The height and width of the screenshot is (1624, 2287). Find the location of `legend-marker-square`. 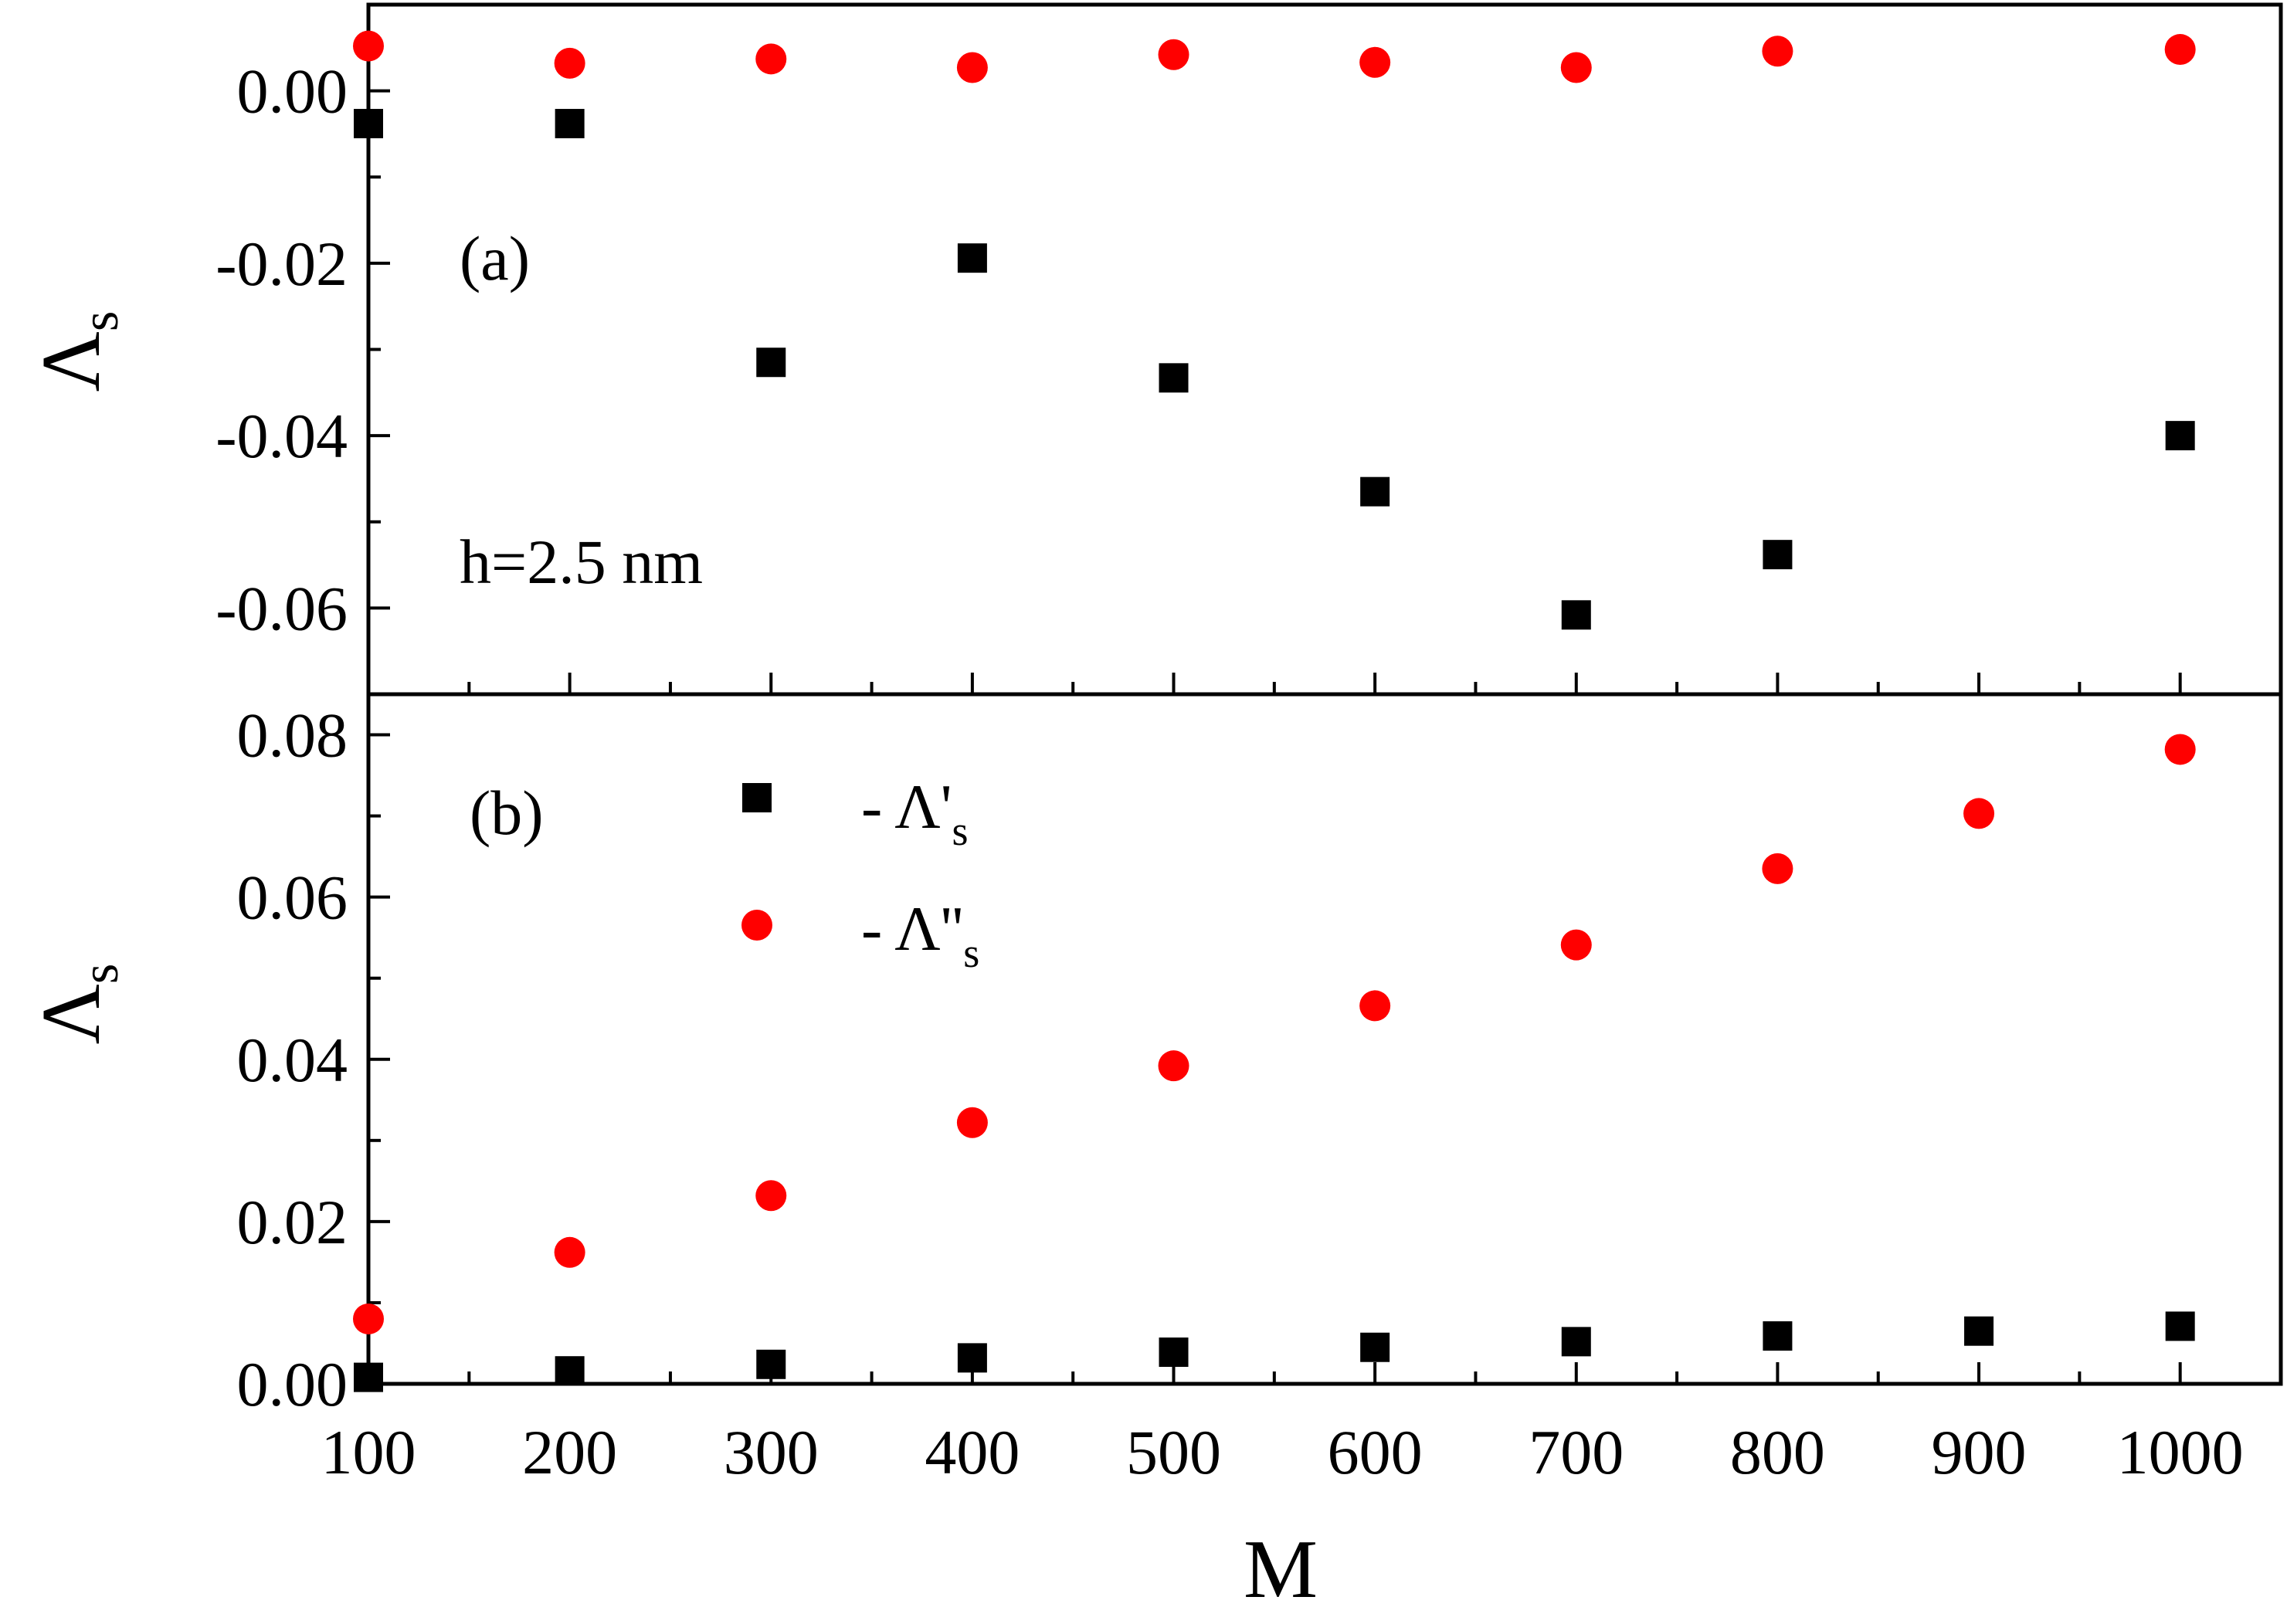

legend-marker-square is located at coordinates (757, 798).